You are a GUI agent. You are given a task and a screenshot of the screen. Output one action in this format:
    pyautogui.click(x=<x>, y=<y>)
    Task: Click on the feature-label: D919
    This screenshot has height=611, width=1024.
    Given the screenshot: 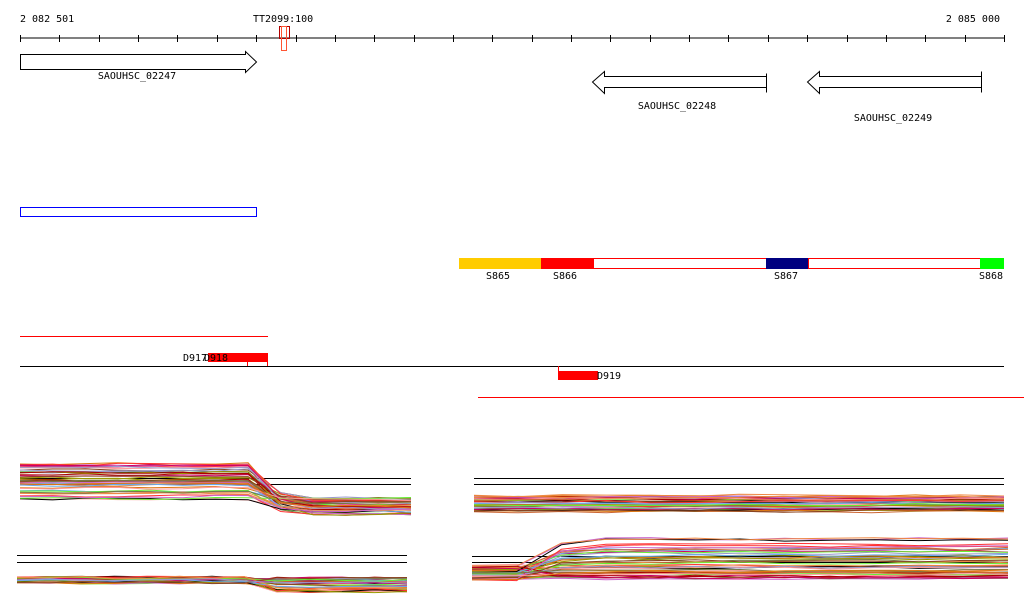 What is the action you would take?
    pyautogui.click(x=609, y=376)
    